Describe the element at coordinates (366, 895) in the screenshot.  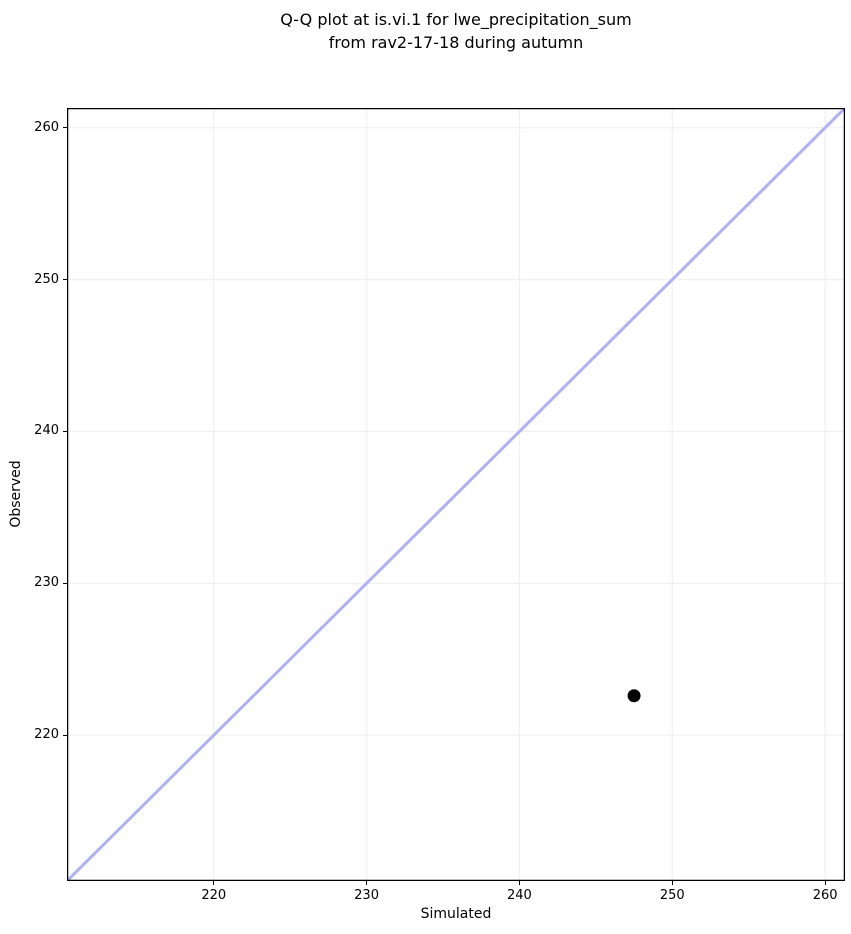
I see `x-tick-label: 230` at that location.